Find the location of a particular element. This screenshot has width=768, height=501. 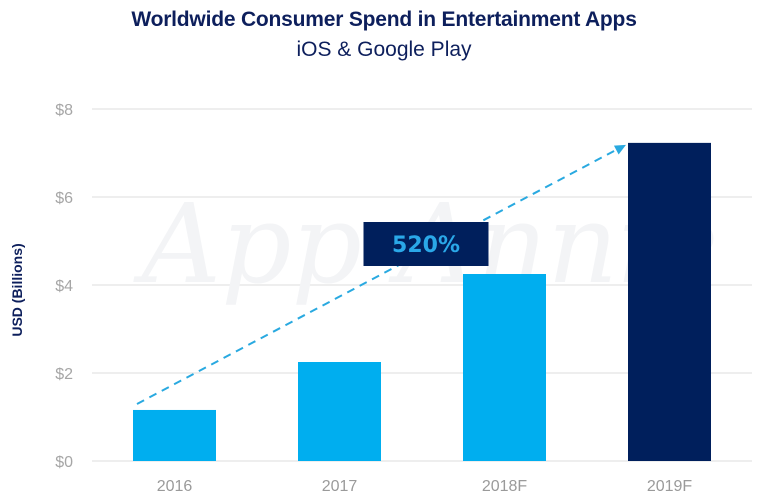

y-tick-label: $4 is located at coordinates (64, 286).